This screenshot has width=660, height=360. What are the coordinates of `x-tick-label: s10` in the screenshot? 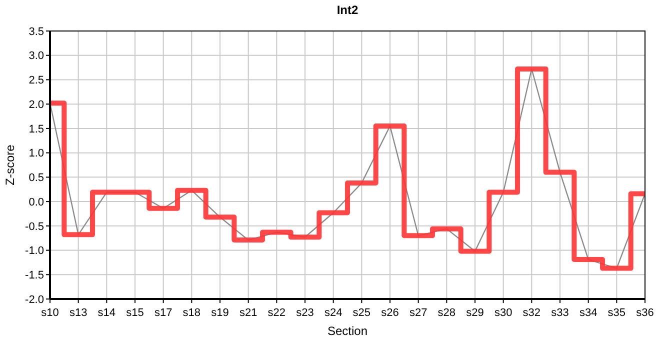 It's located at (50, 313).